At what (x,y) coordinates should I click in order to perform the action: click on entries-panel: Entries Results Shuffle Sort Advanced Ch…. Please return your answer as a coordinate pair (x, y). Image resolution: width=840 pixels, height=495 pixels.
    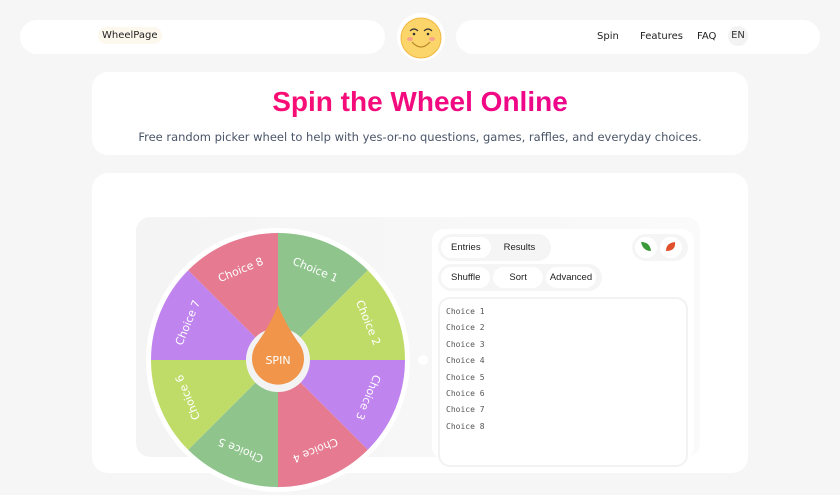
    Looking at the image, I should click on (563, 348).